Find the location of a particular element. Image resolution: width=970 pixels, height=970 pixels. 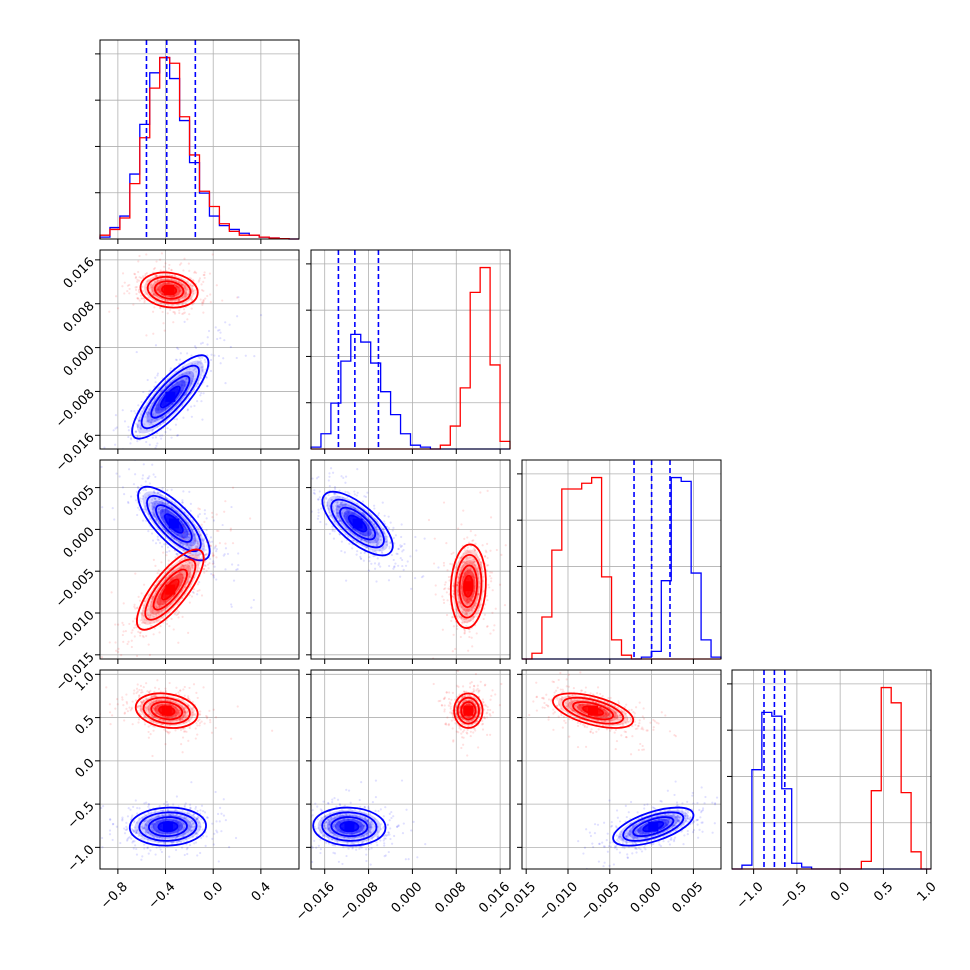

blue-contour is located at coordinates (357, 523).